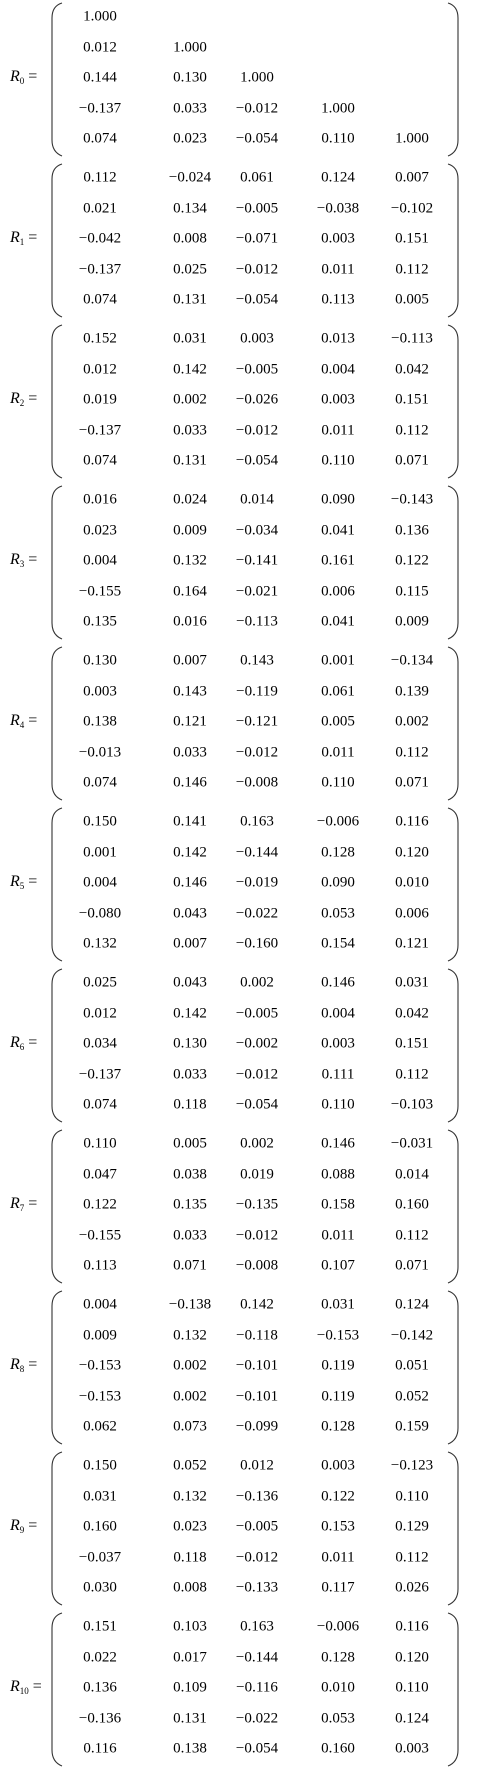 The height and width of the screenshot is (1772, 493). Describe the element at coordinates (100, 1396) in the screenshot. I see `matrix-entry: −0.153` at that location.